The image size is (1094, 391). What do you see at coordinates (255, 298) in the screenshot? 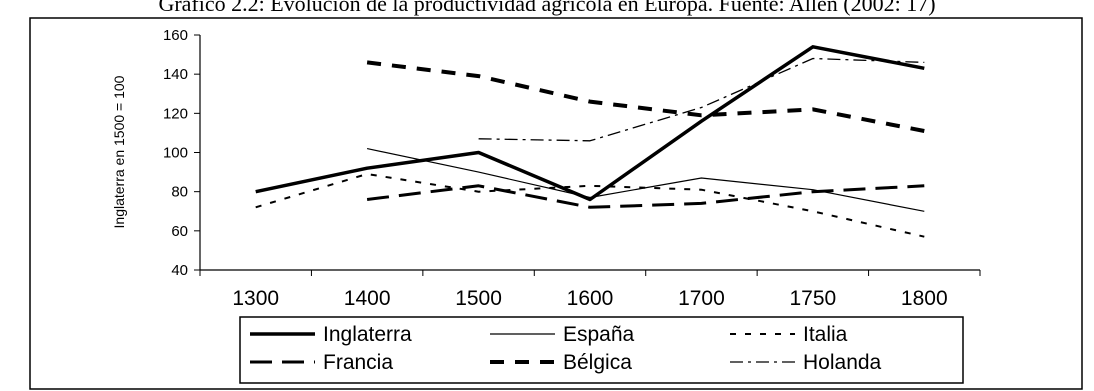
I see `x-tick-label: 1300` at bounding box center [255, 298].